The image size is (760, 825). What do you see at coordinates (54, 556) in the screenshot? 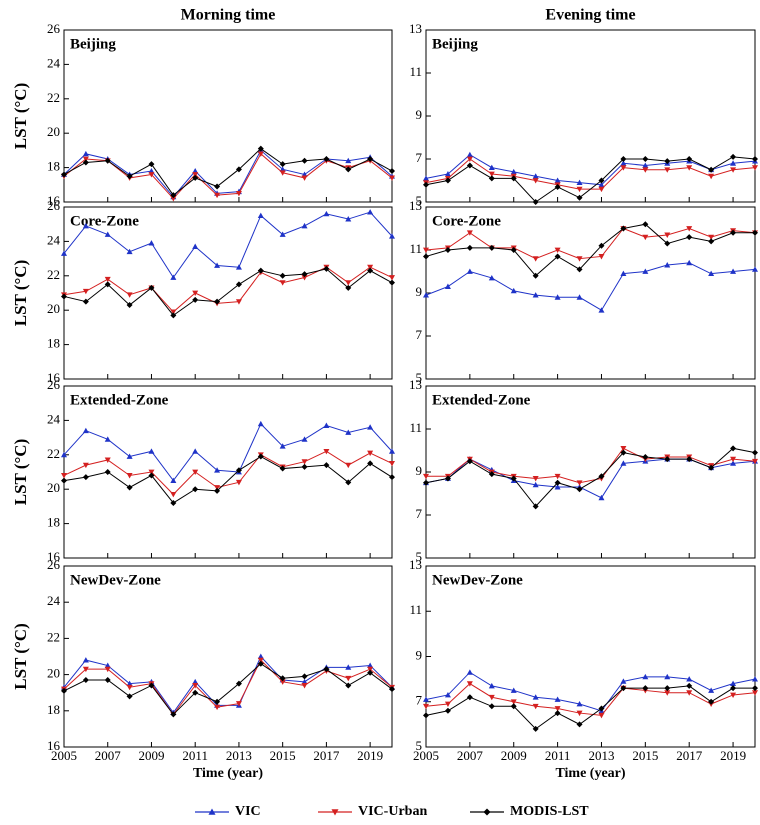
I see `y-tick-label: 16` at bounding box center [54, 556].